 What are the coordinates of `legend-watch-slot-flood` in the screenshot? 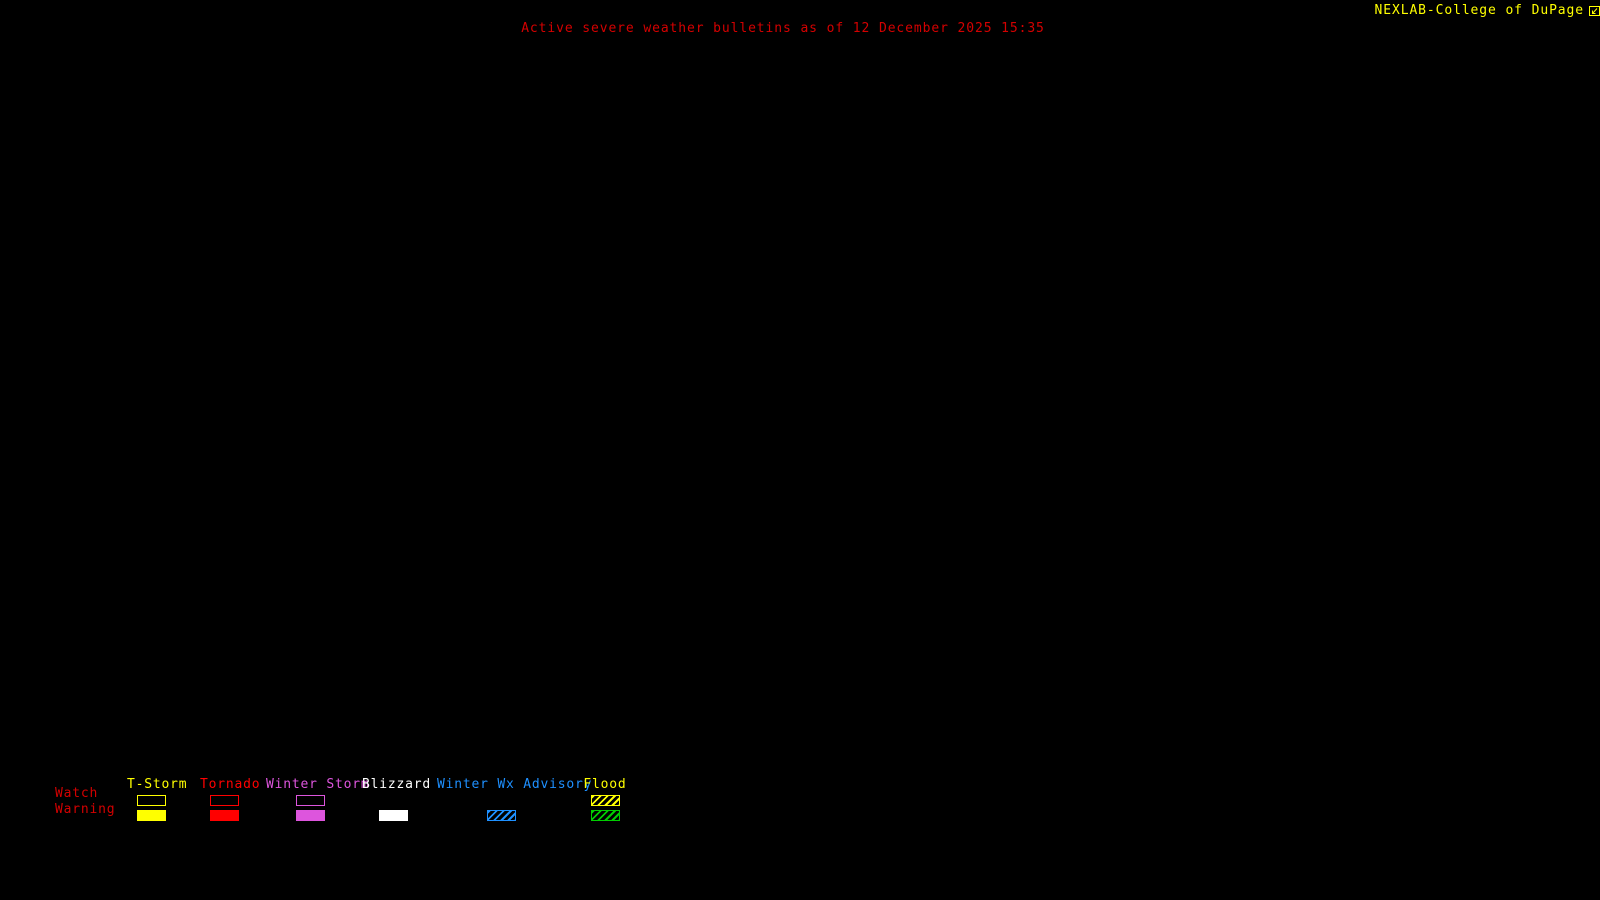 It's located at (605, 800).